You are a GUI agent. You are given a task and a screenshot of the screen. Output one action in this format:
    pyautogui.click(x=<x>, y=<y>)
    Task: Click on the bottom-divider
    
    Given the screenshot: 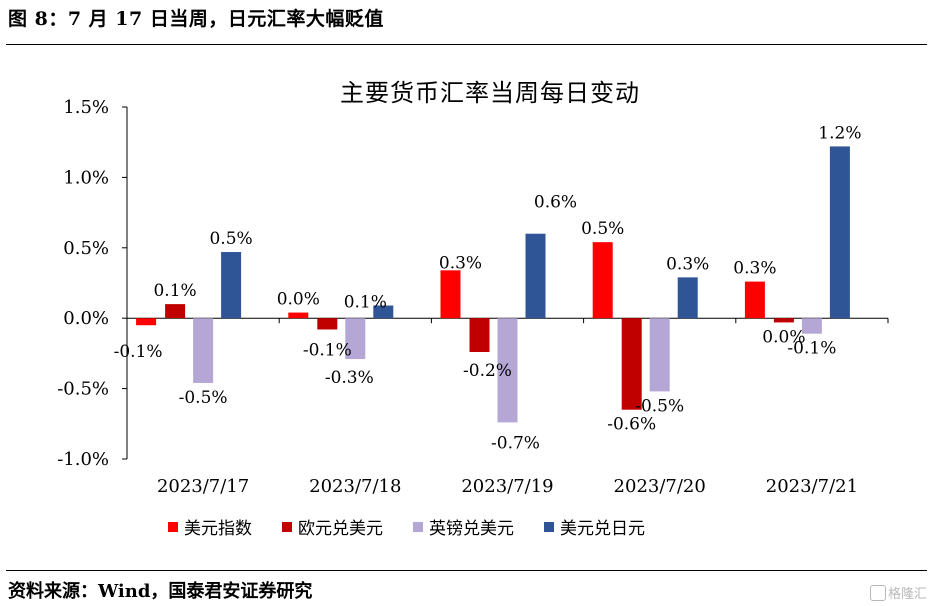 What is the action you would take?
    pyautogui.click(x=466, y=570)
    